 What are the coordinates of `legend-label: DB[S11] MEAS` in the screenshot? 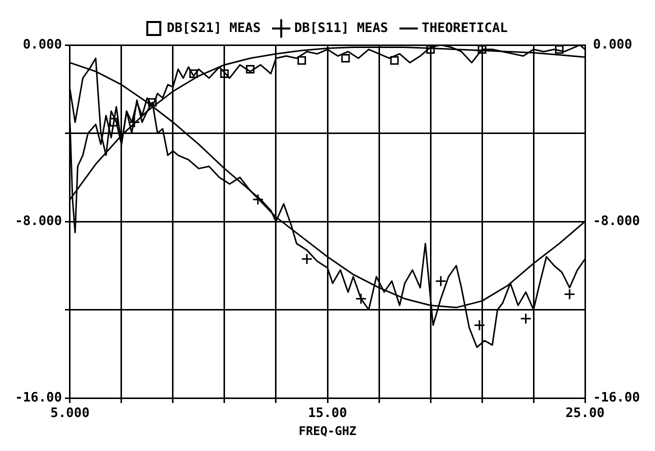 It's located at (341, 28).